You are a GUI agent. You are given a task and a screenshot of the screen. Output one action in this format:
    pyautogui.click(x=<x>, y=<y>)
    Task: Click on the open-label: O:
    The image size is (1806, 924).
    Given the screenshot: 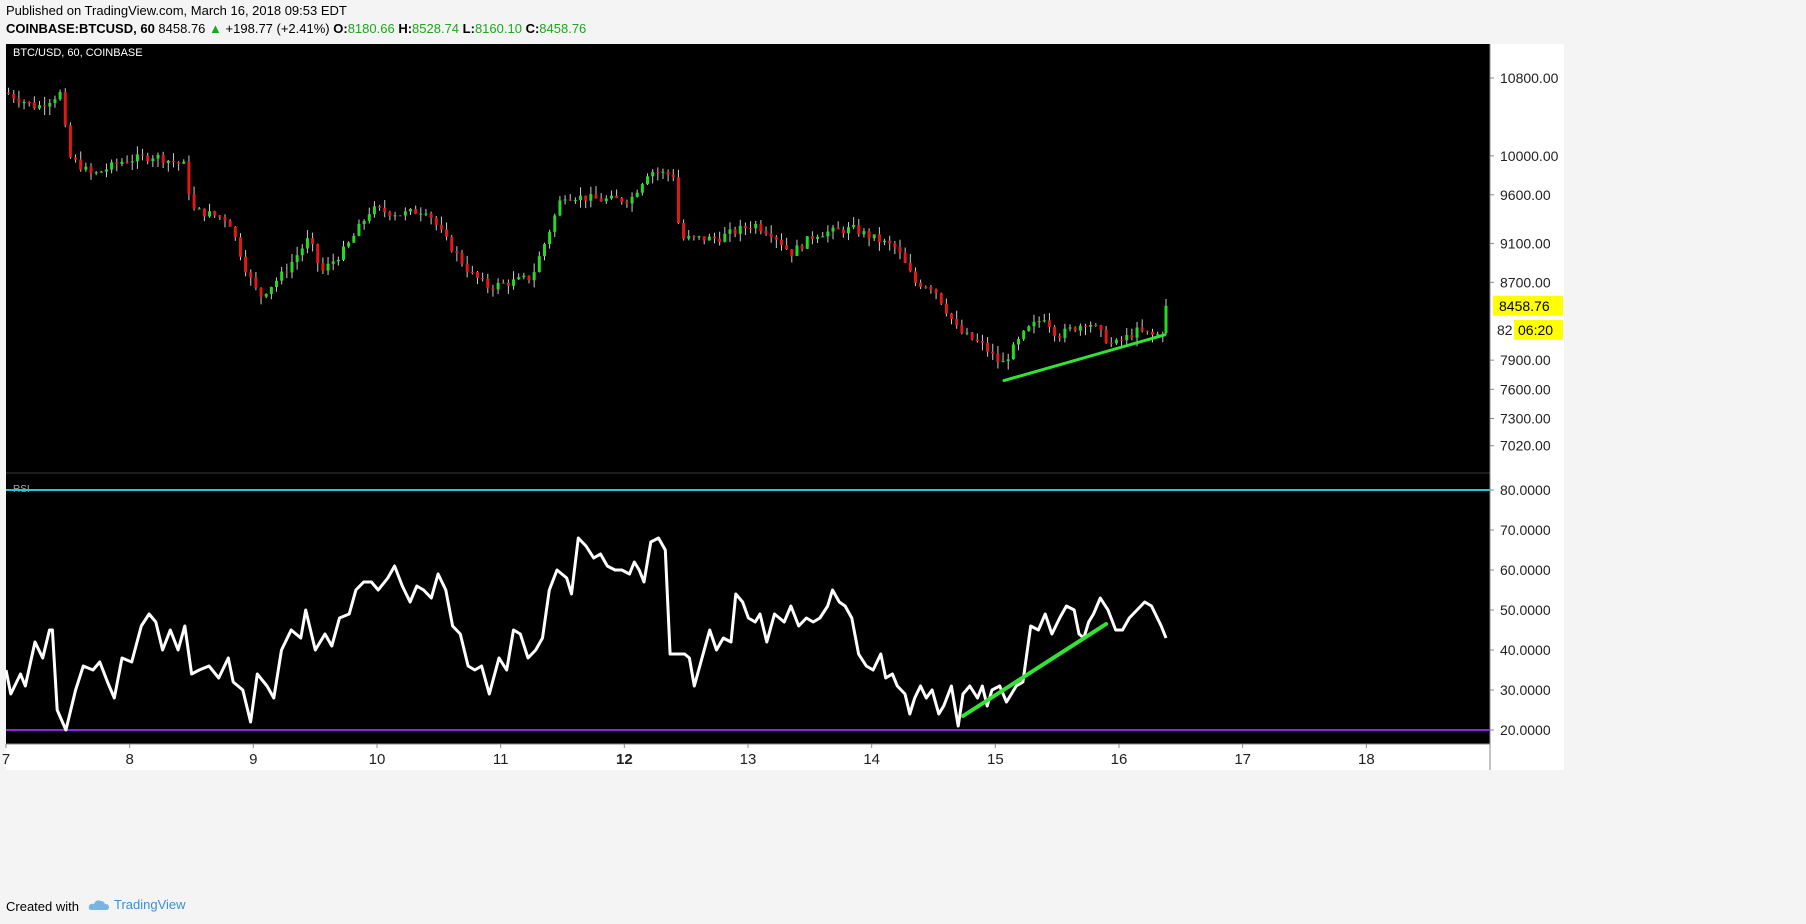 What is the action you would take?
    pyautogui.click(x=340, y=28)
    